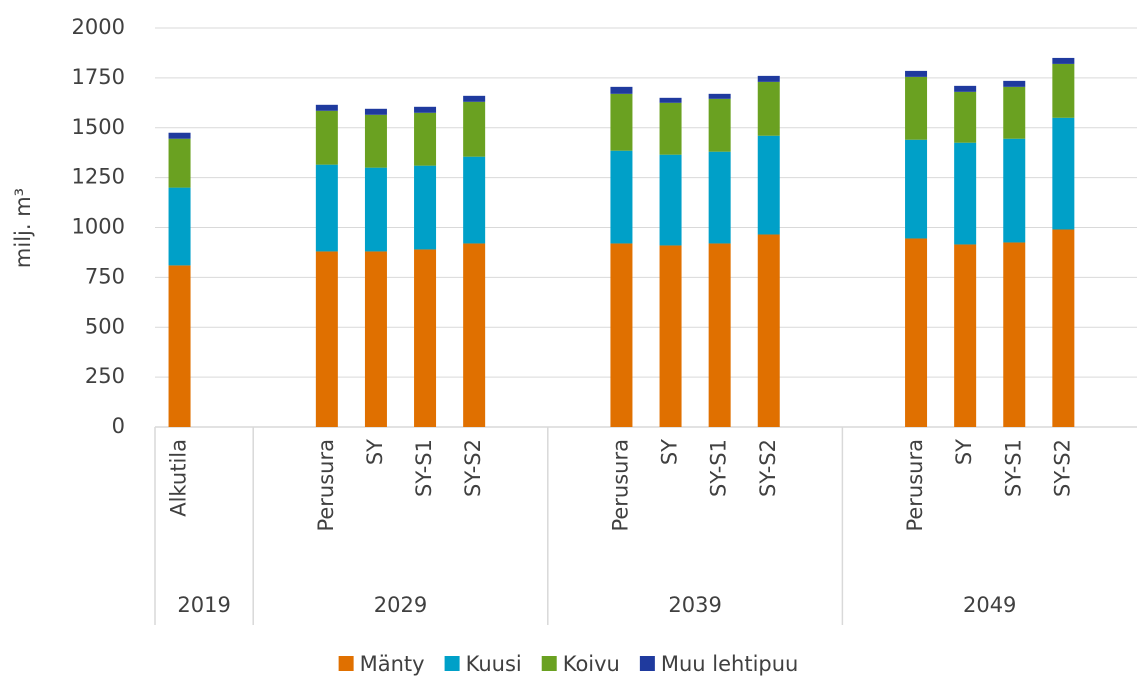  What do you see at coordinates (392, 664) in the screenshot?
I see `legend-label: Mänty` at bounding box center [392, 664].